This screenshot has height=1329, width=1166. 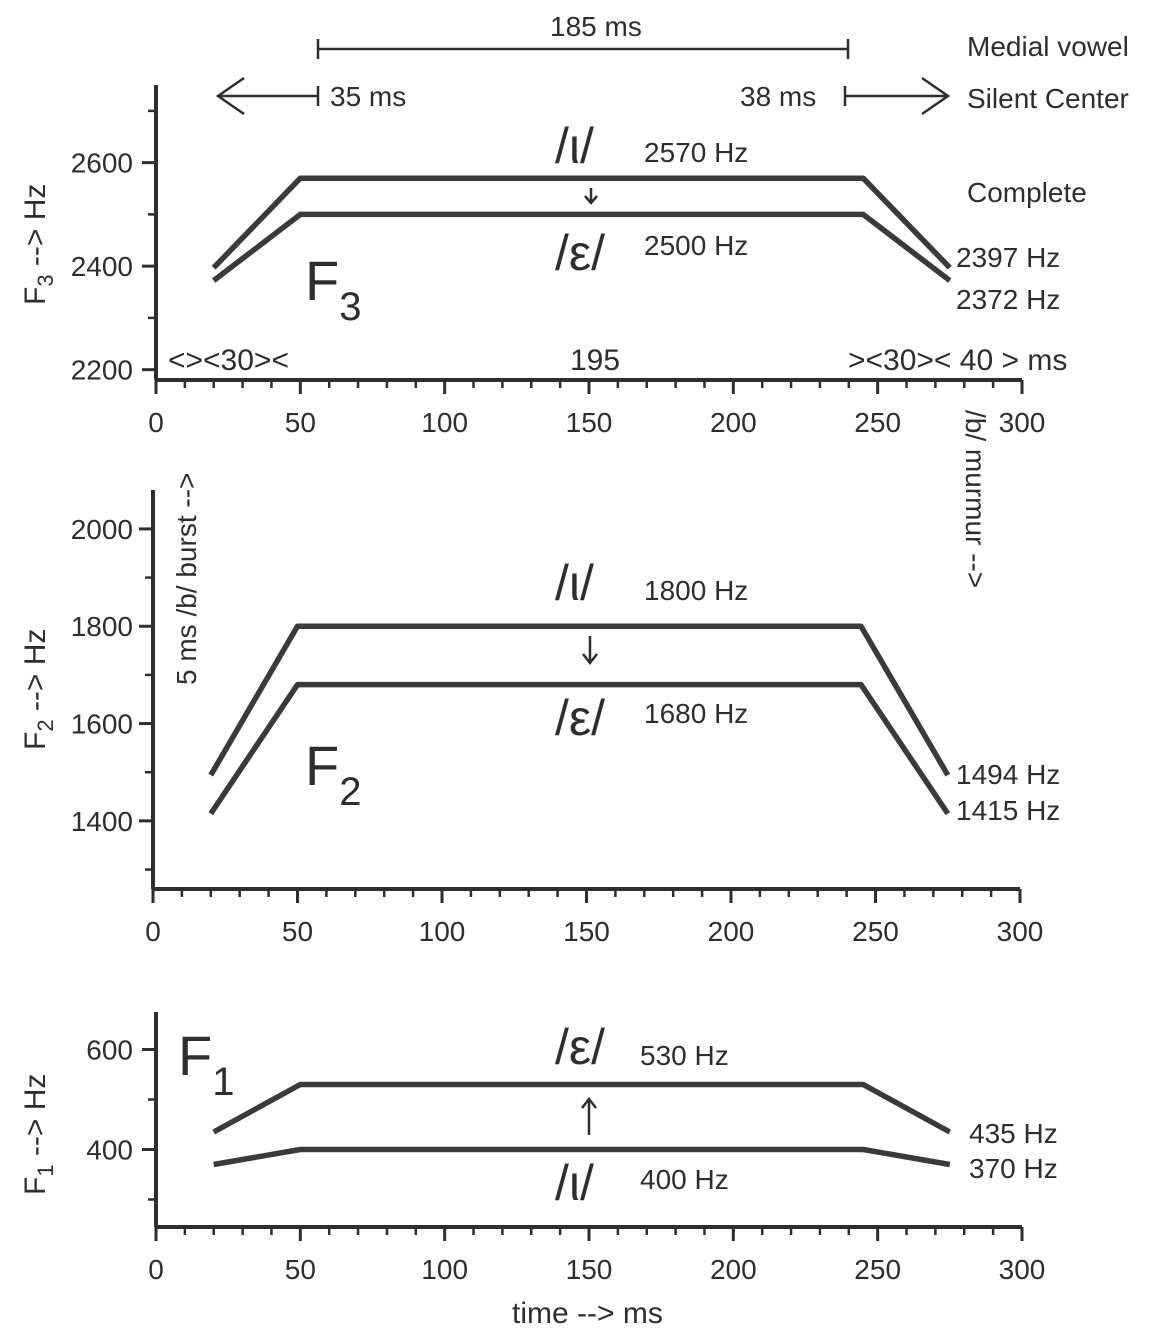 I want to click on f1-x-tick-labels: 0 50 100 150 200 250 300, so click(x=596, y=1269).